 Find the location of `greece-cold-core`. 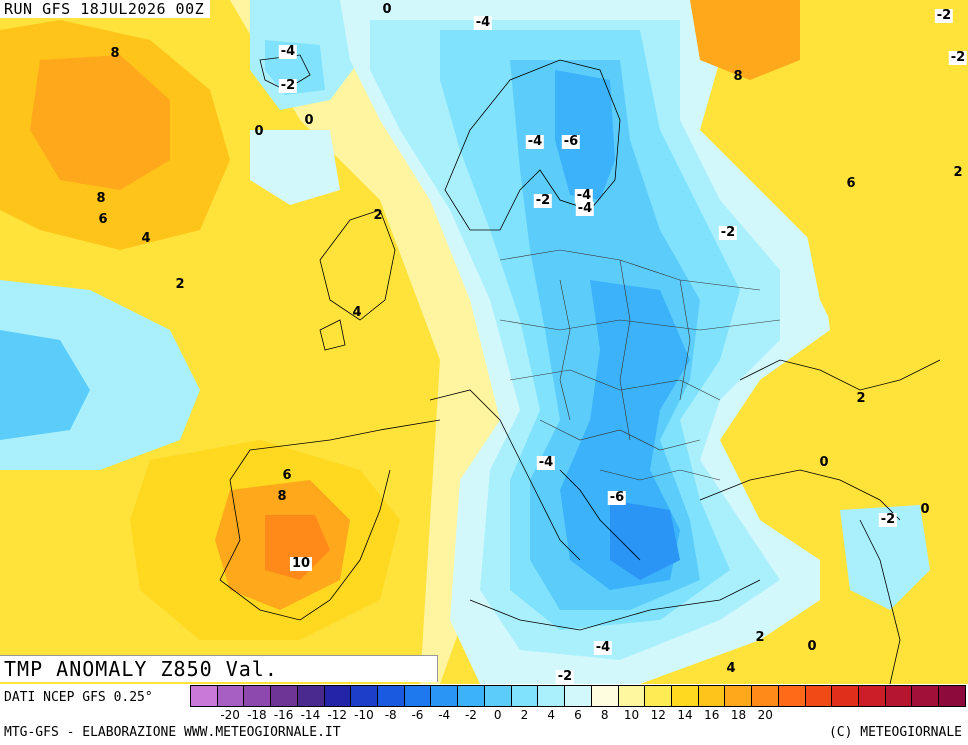

greece-cold-core is located at coordinates (645, 540).